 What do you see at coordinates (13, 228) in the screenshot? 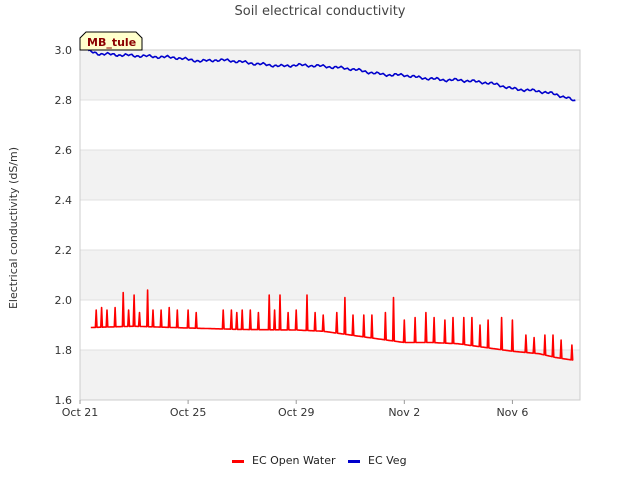
I see `y-axis-title: Electrical conductivity (dS/m)` at bounding box center [13, 228].